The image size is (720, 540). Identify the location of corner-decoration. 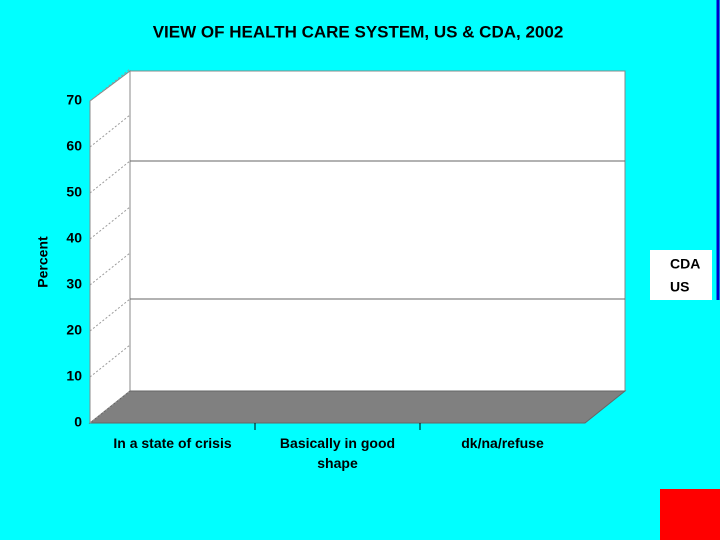
(690, 514).